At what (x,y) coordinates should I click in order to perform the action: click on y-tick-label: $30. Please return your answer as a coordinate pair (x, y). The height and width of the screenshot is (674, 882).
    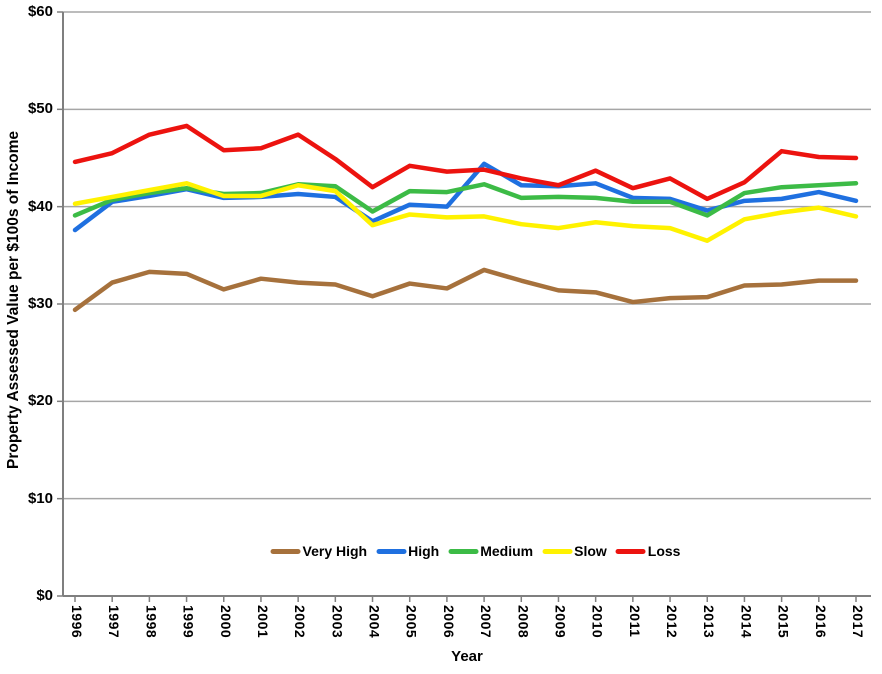
    Looking at the image, I should click on (40, 303).